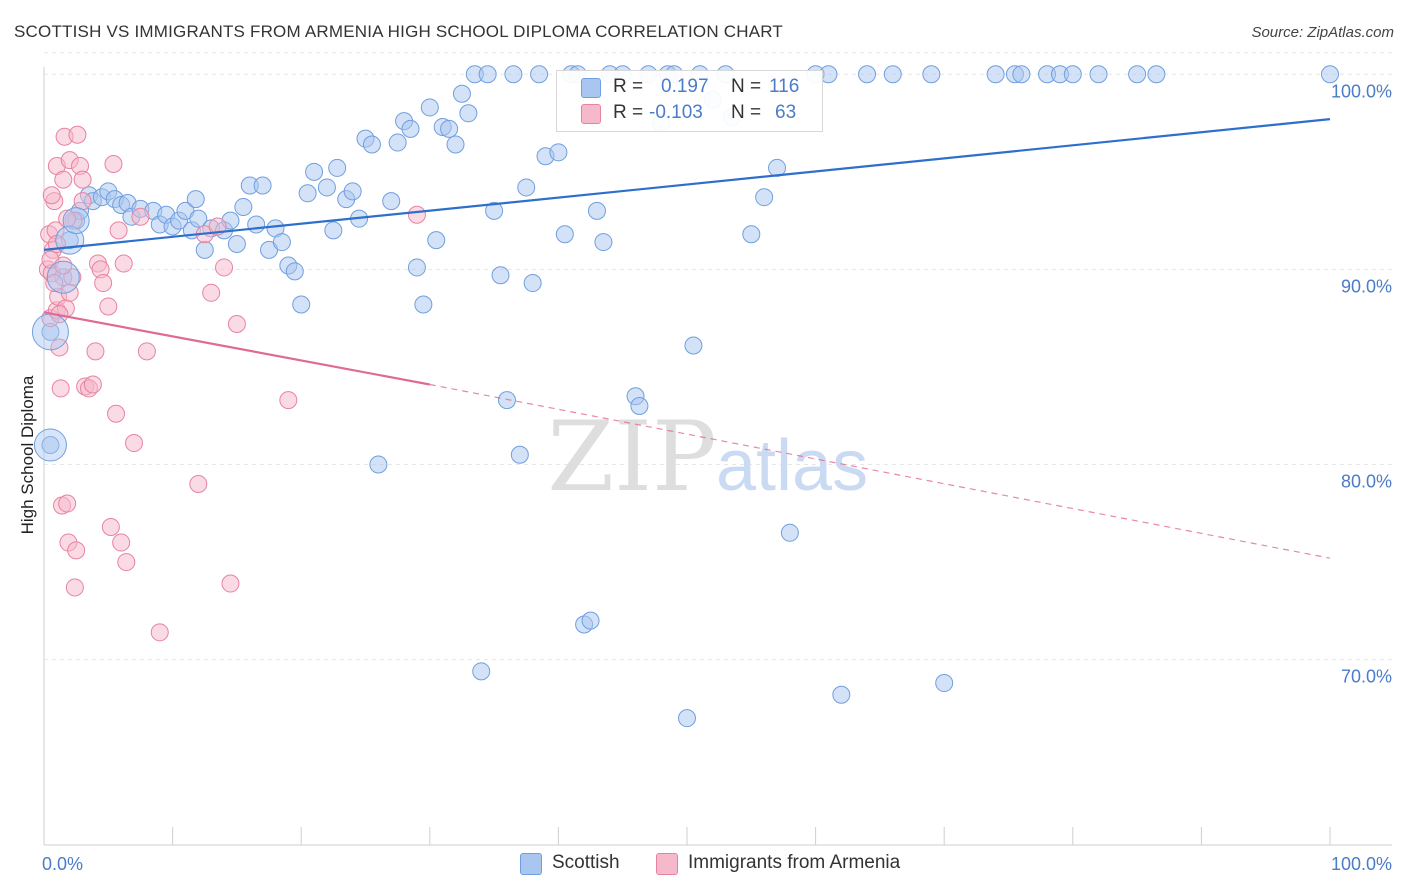  I want to click on scottish-trend-line, so click(687, 184).